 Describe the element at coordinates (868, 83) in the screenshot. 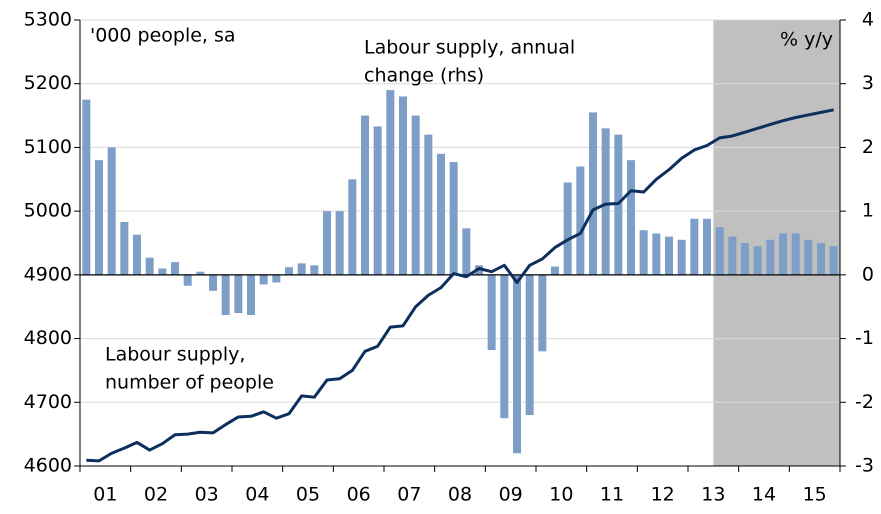

I see `y2-tick-label: 3` at that location.